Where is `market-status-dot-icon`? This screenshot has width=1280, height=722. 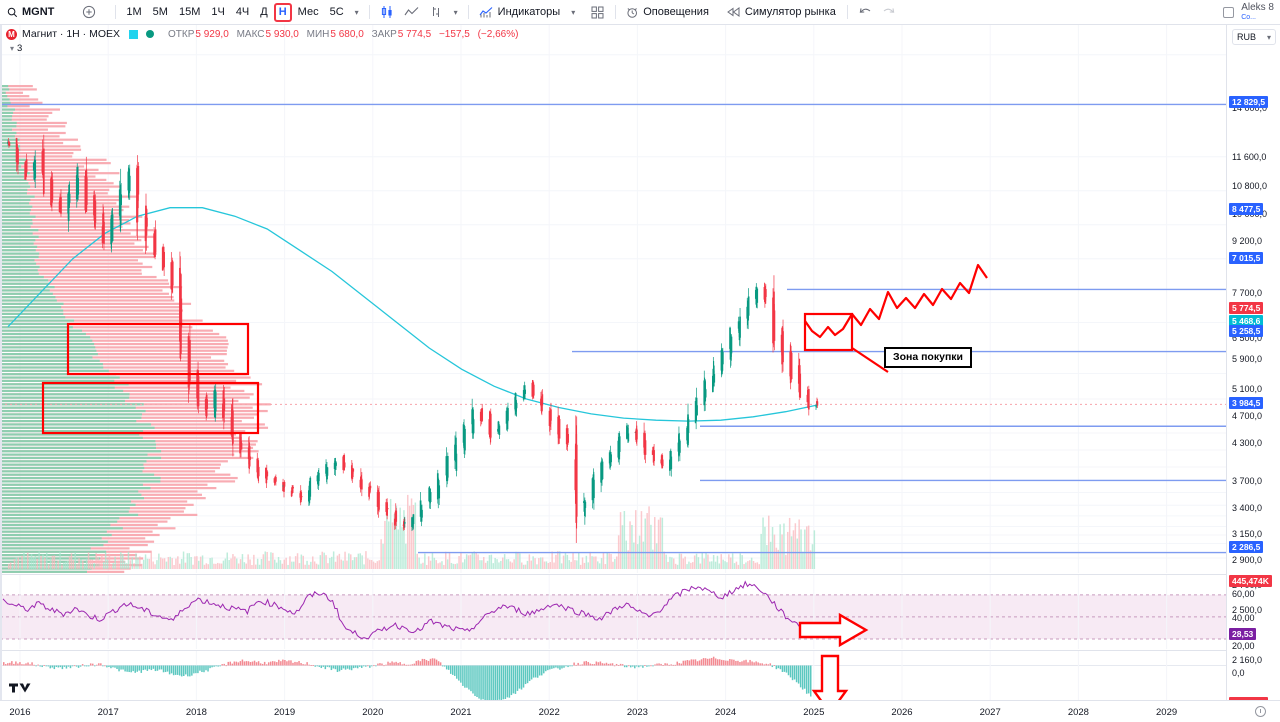
market-status-dot-icon is located at coordinates (150, 34).